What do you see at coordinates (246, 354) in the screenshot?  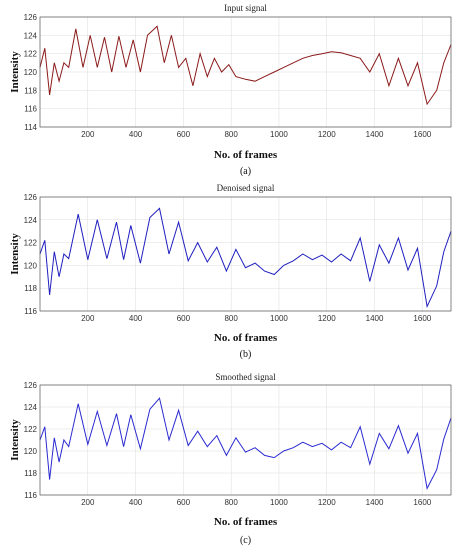 I see `panel-caption: (b)` at bounding box center [246, 354].